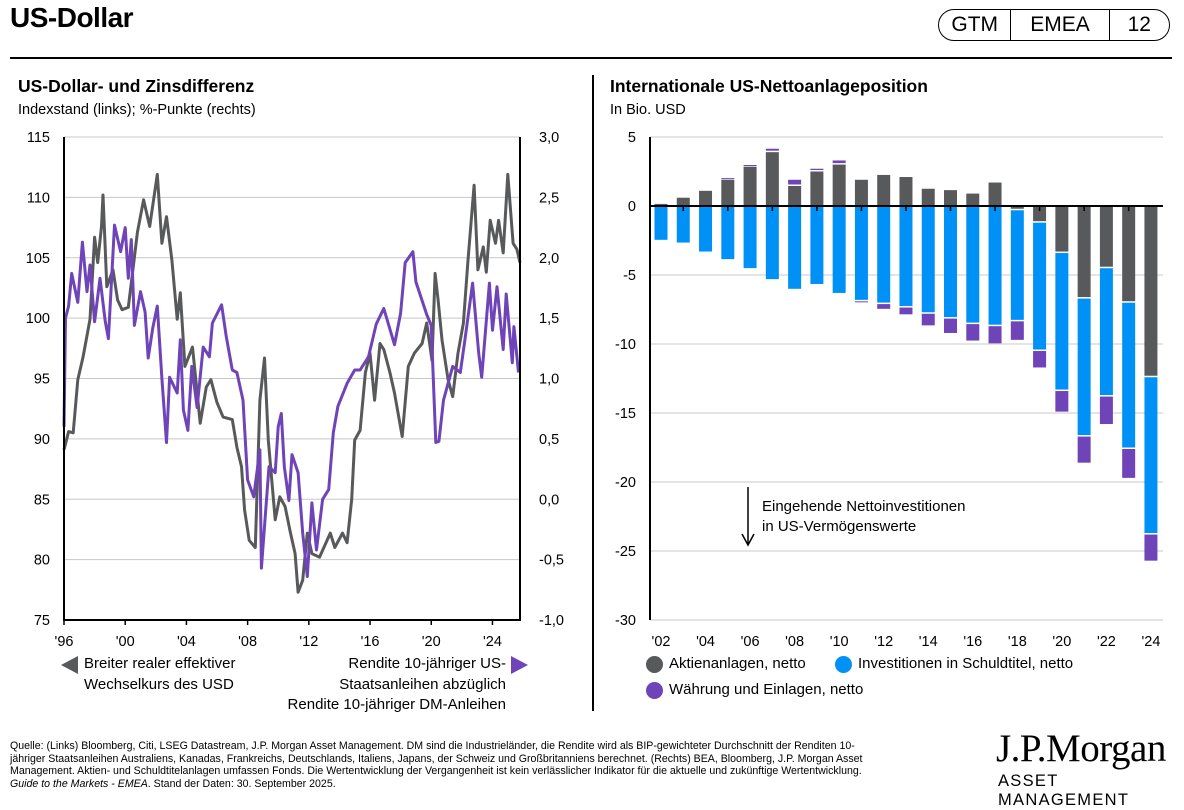 This screenshot has width=1184, height=810. What do you see at coordinates (750, 642) in the screenshot?
I see `bar-x-axis-tick-label: '06` at bounding box center [750, 642].